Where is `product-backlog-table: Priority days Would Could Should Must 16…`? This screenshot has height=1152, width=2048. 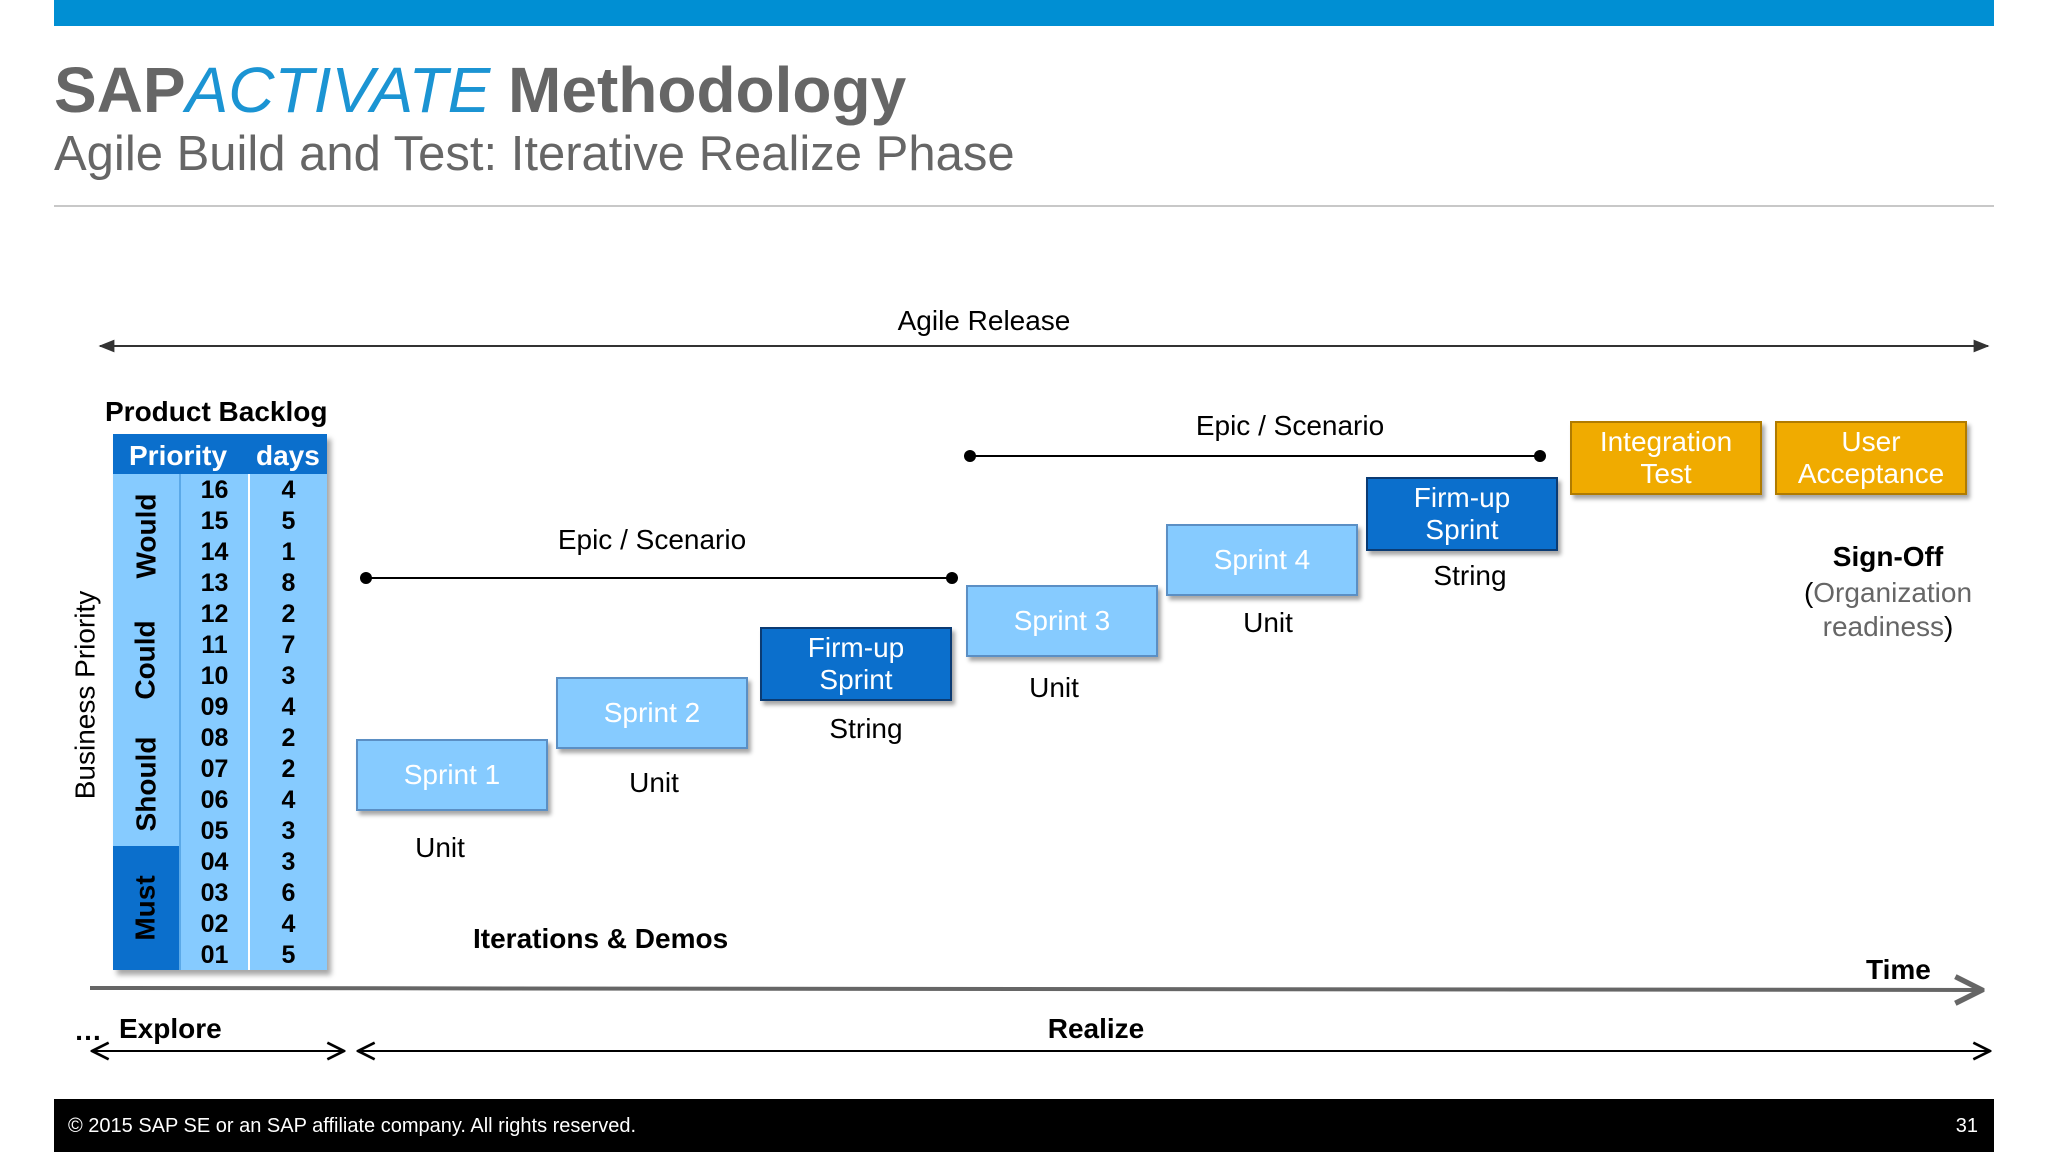
product-backlog-table: Priority days Would Could Should Must 16… is located at coordinates (220, 702).